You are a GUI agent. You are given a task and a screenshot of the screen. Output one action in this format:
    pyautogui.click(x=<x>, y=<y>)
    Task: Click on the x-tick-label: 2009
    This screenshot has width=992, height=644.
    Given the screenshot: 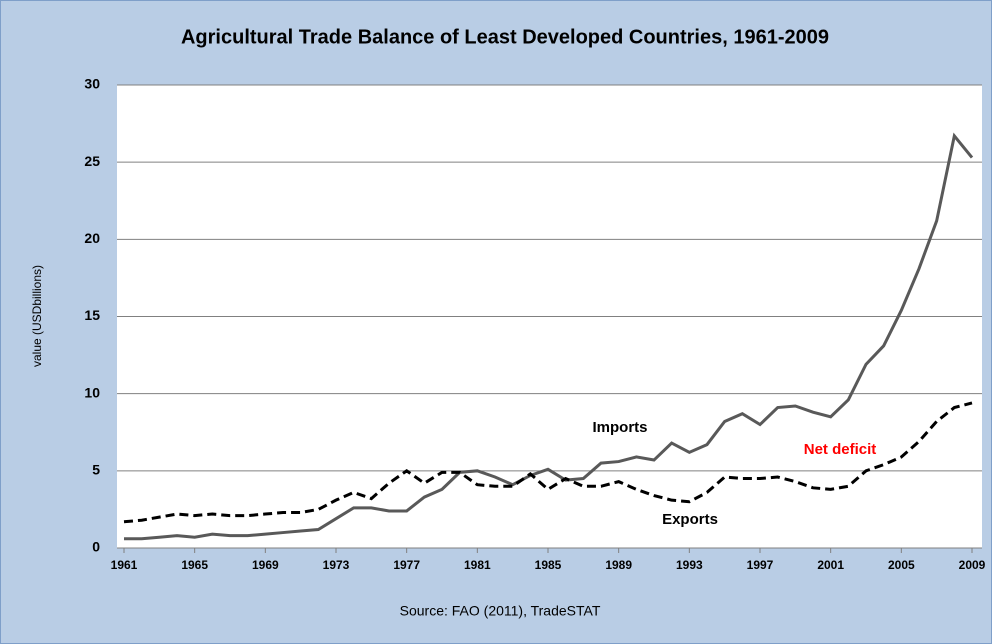 What is the action you would take?
    pyautogui.click(x=972, y=565)
    